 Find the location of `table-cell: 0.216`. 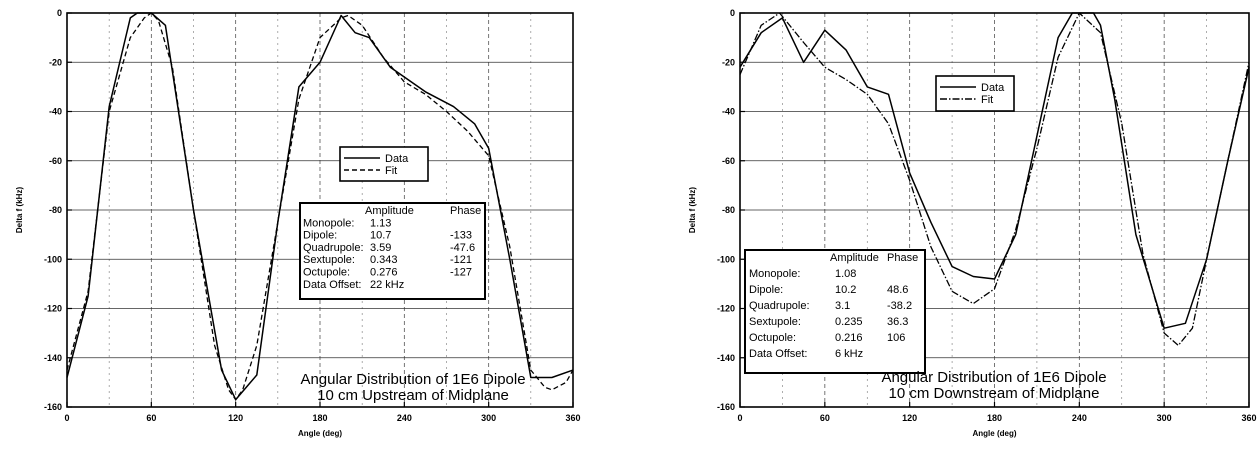

table-cell: 0.216 is located at coordinates (849, 338).